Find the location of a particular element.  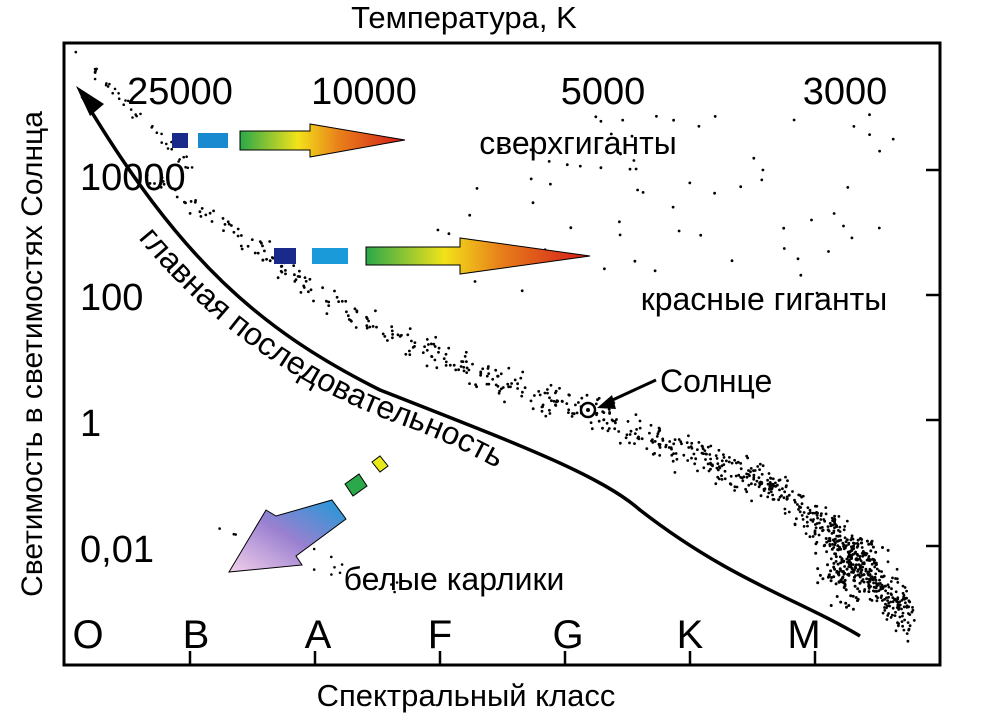

sun-symbol-center is located at coordinates (588, 410).